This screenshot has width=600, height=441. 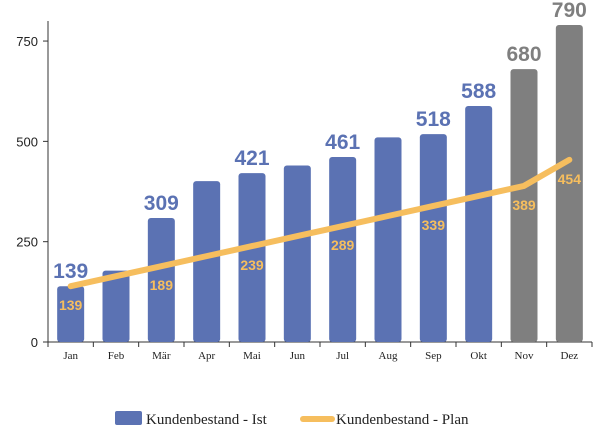 What do you see at coordinates (70, 271) in the screenshot?
I see `bar-data-label: 139` at bounding box center [70, 271].